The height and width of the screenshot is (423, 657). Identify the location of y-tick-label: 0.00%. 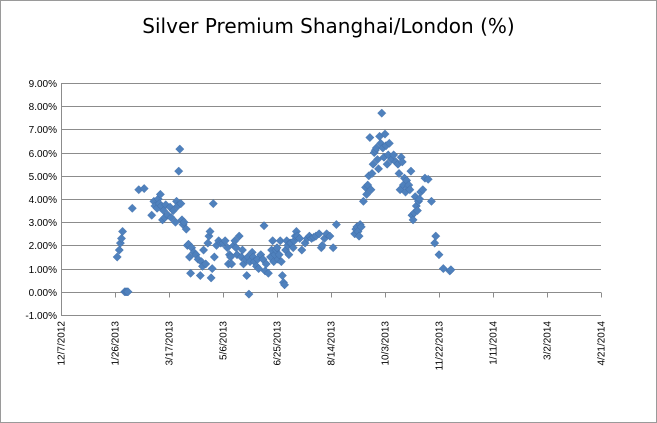
(43, 293).